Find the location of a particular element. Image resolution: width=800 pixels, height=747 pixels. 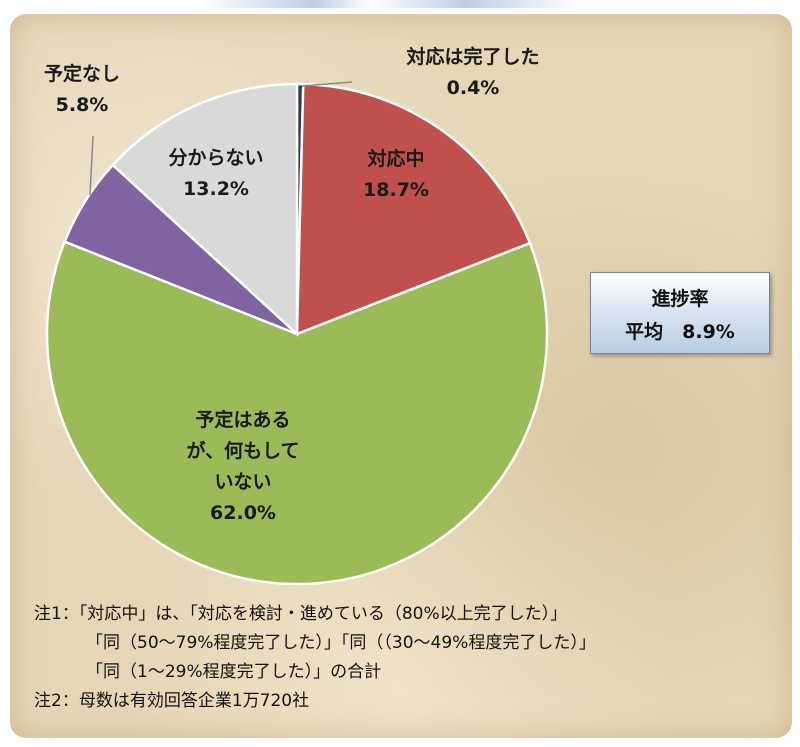

note-line: 「同（1～29%程度完了した）」の合計 is located at coordinates (234, 672).